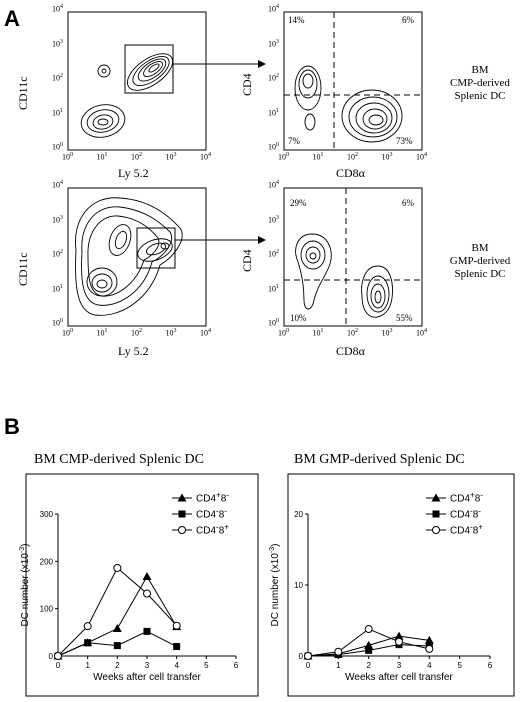 Image resolution: width=520 pixels, height=702 pixels. I want to click on x-tick-label: 5, so click(459, 665).